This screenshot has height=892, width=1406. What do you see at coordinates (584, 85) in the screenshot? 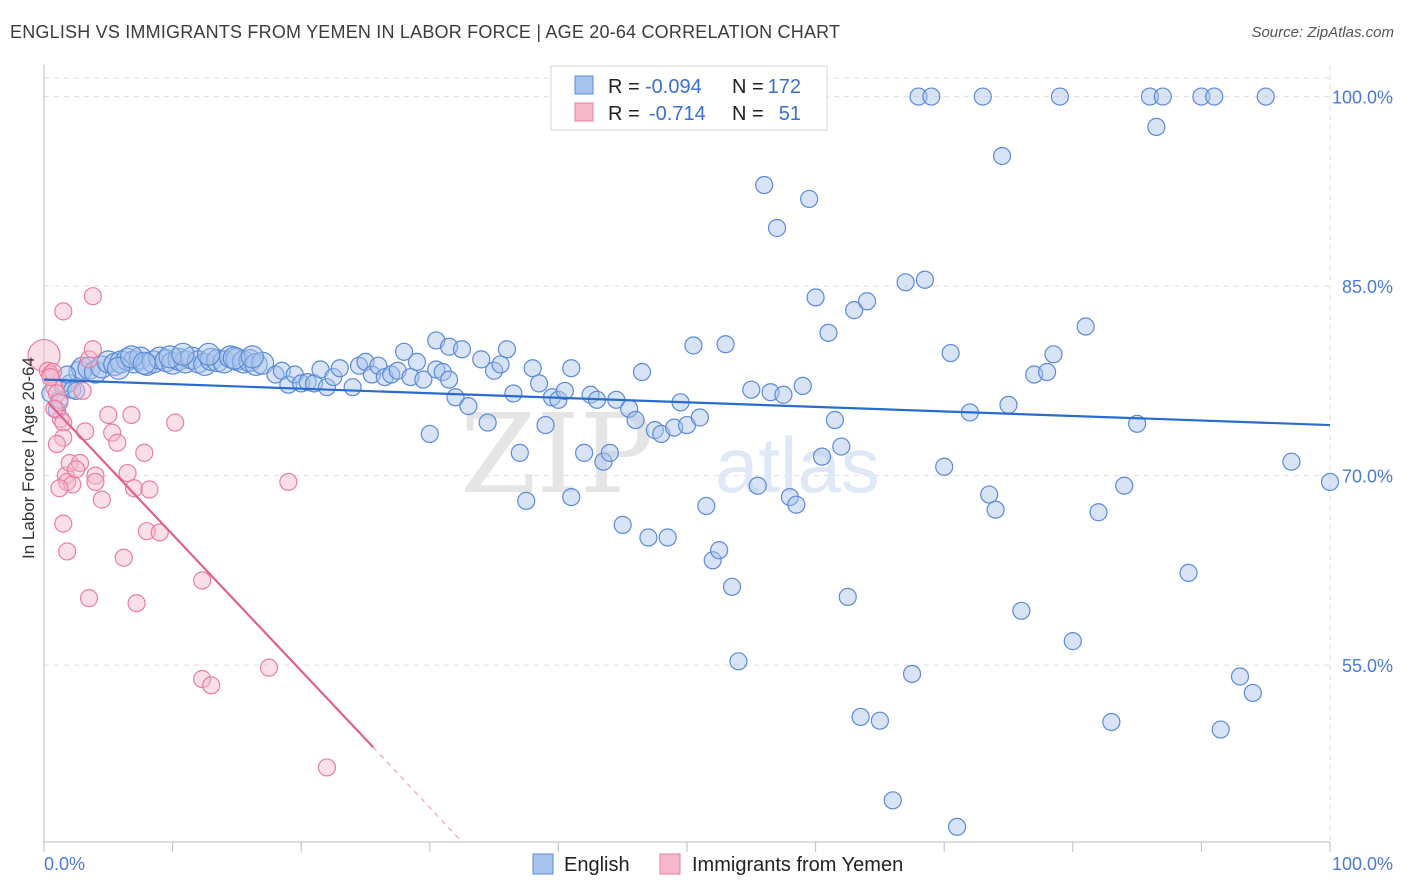
I see `legend-english-swatch` at bounding box center [584, 85].